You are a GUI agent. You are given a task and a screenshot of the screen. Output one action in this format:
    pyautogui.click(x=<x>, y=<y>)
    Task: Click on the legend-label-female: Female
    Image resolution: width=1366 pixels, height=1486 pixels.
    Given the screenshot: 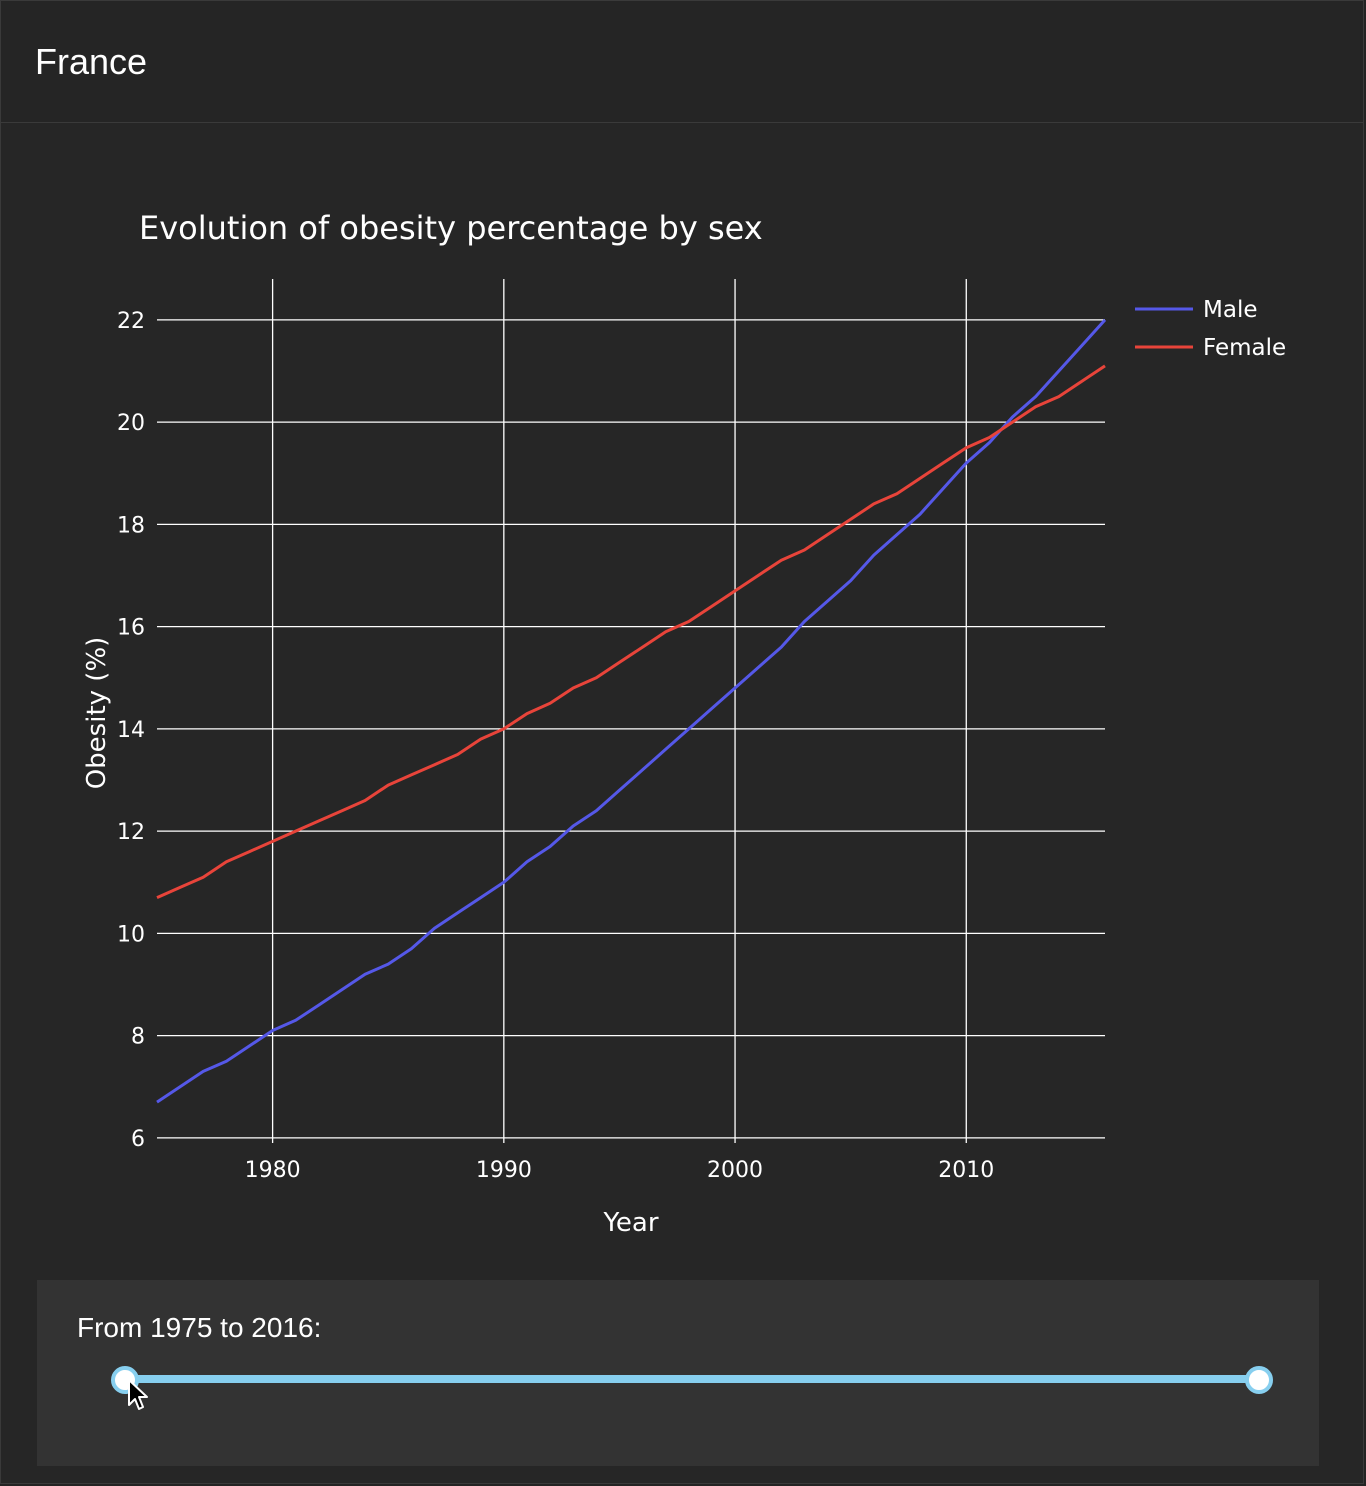 What is the action you would take?
    pyautogui.click(x=1244, y=348)
    